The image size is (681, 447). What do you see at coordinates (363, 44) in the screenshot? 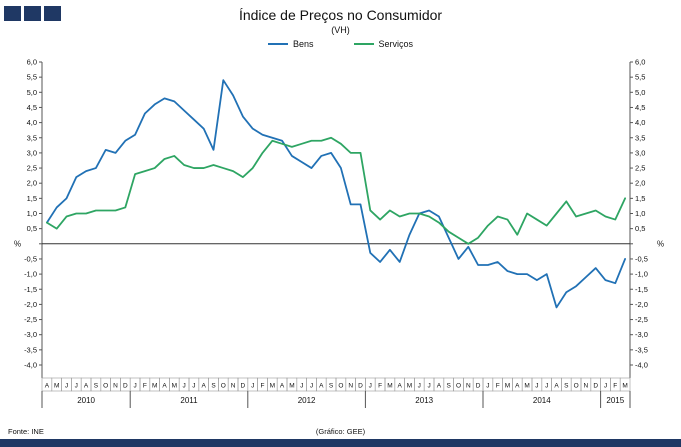
I see `servicos-line-swatch` at bounding box center [363, 44].